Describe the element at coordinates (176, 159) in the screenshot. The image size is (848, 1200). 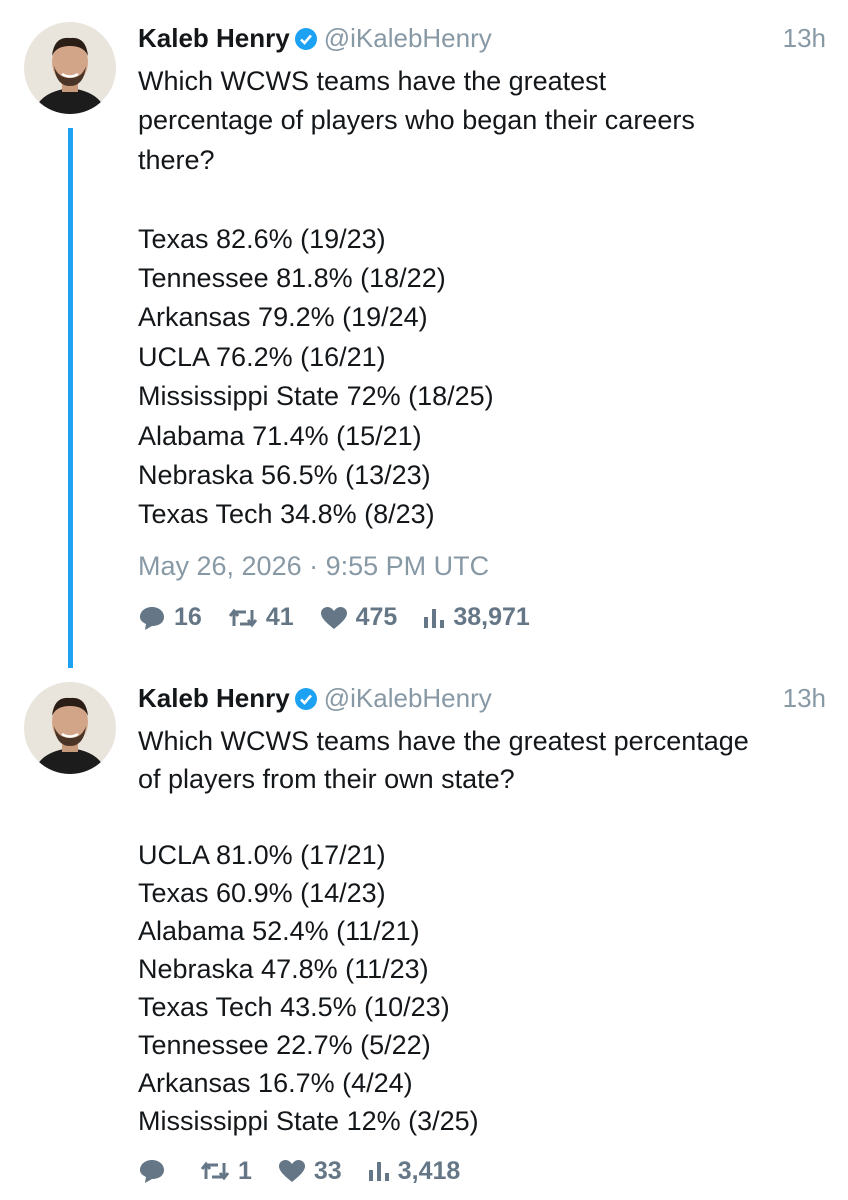
I see `question-line: there?` at that location.